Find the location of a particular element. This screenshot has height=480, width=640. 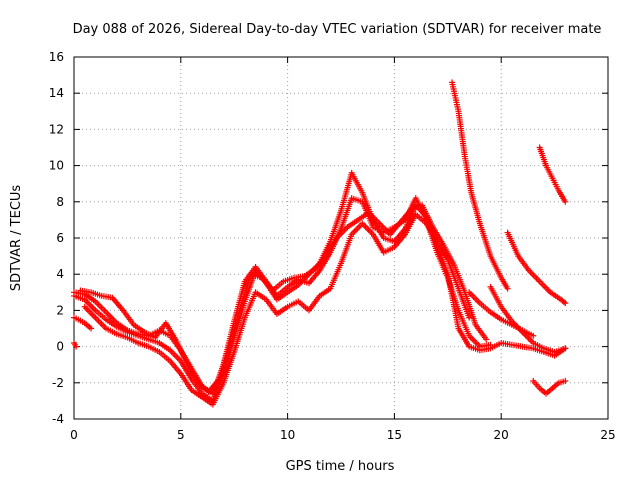

y-tick-label: 4 is located at coordinates (60, 274).